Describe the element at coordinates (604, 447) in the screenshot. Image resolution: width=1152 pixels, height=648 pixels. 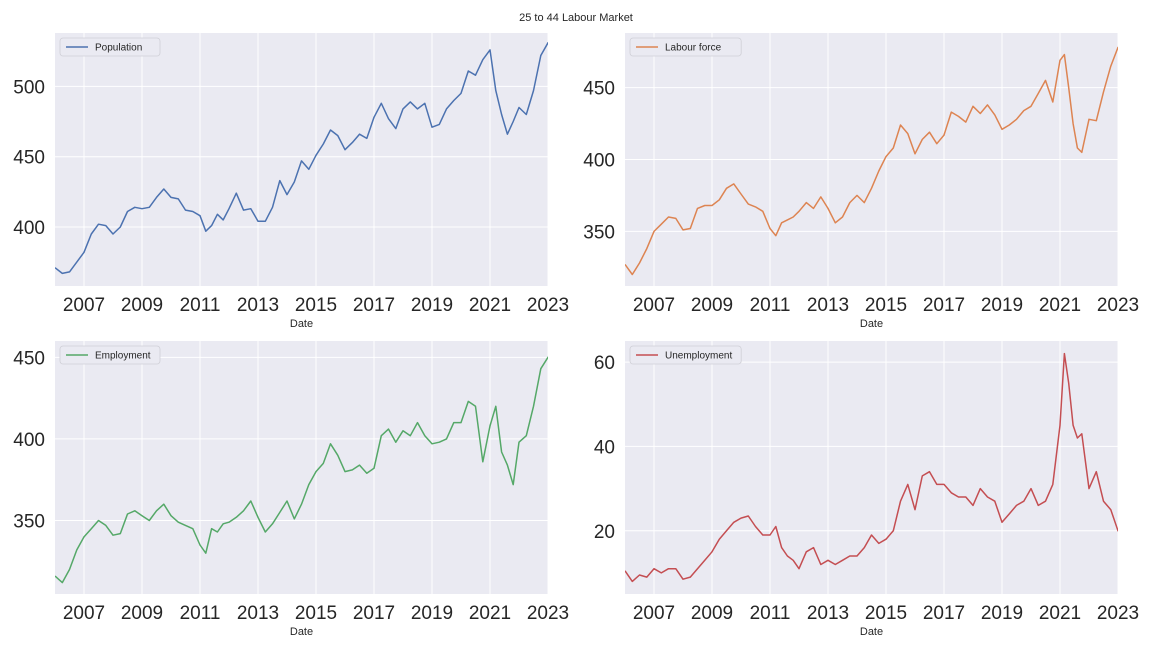
I see `y-tick-label: 40` at that location.